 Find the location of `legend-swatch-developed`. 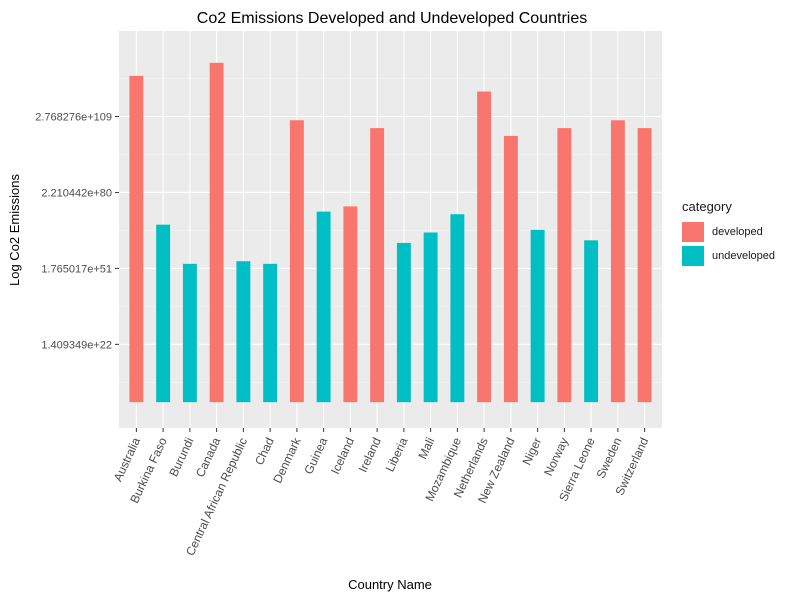

legend-swatch-developed is located at coordinates (693, 232).